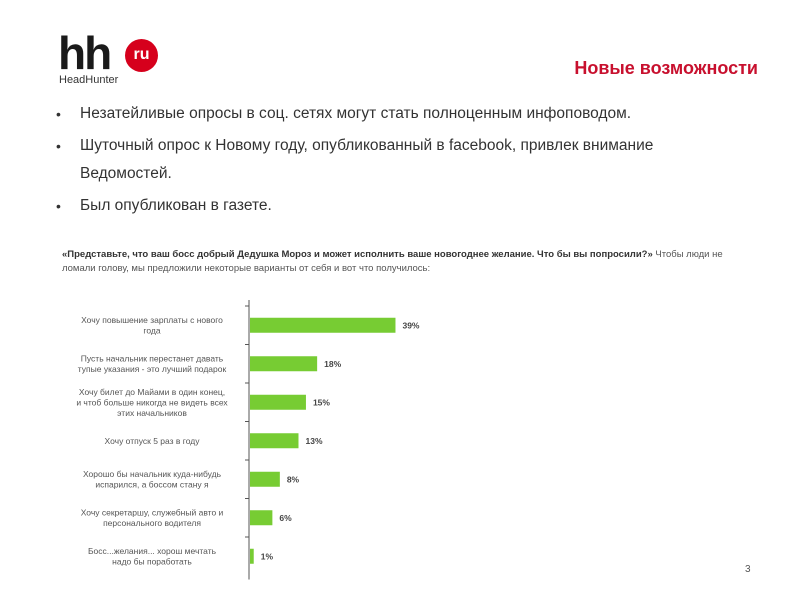  What do you see at coordinates (321, 402) in the screenshot?
I see `chart-value-label: 15%` at bounding box center [321, 402].